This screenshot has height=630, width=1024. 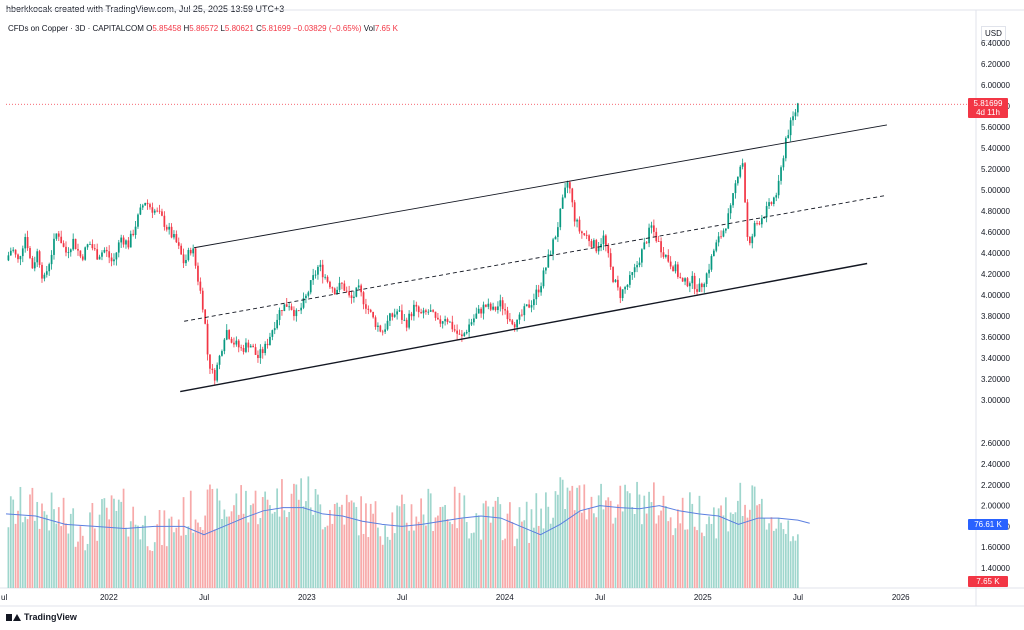 What do you see at coordinates (988, 103) in the screenshot?
I see `last-price-value: 5.81699` at bounding box center [988, 103].